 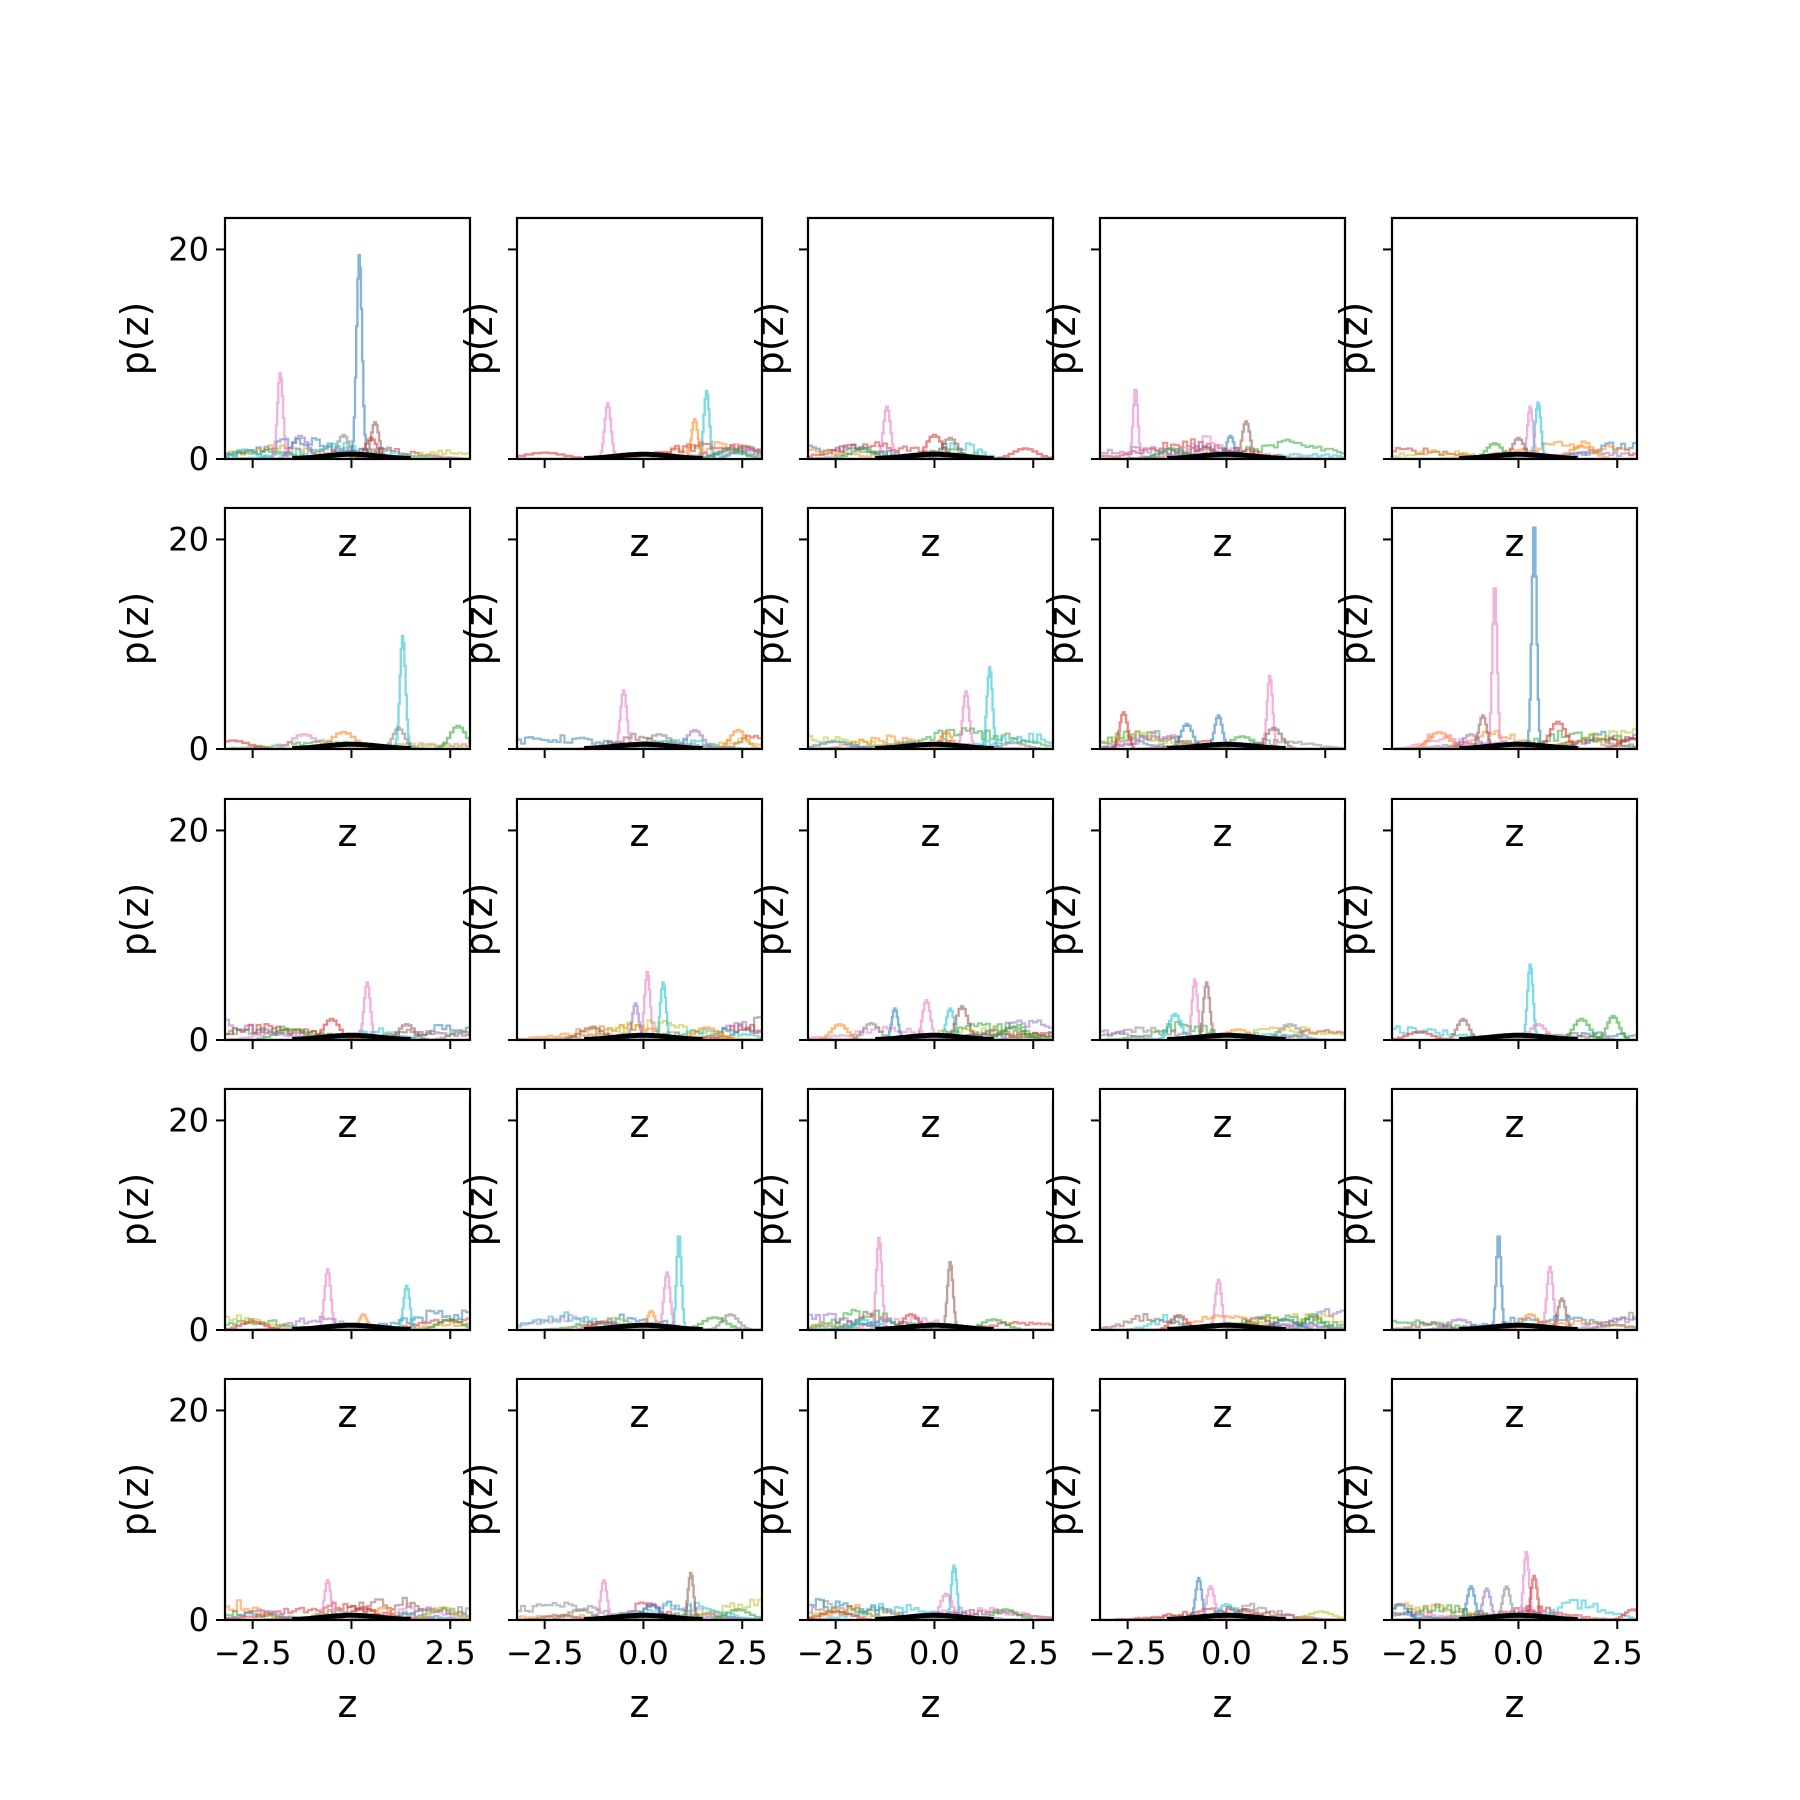 What do you see at coordinates (292, 971) in the screenshot?
I see `subplot-r3-c1: 0 20 z p(z)` at bounding box center [292, 971].